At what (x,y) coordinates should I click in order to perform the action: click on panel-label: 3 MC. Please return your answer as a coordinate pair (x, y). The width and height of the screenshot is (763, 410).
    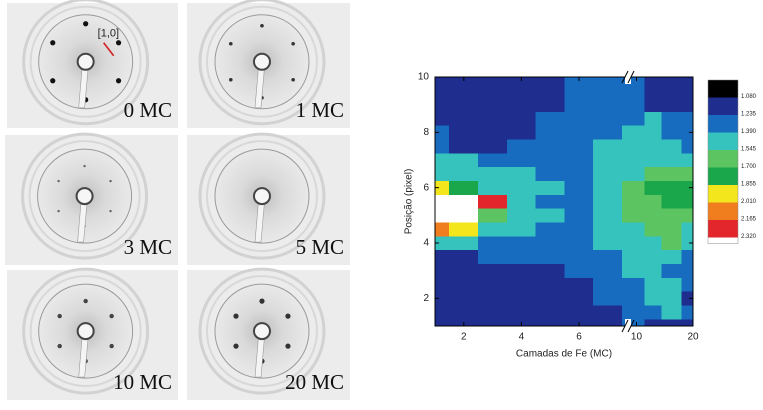
    Looking at the image, I should click on (148, 247).